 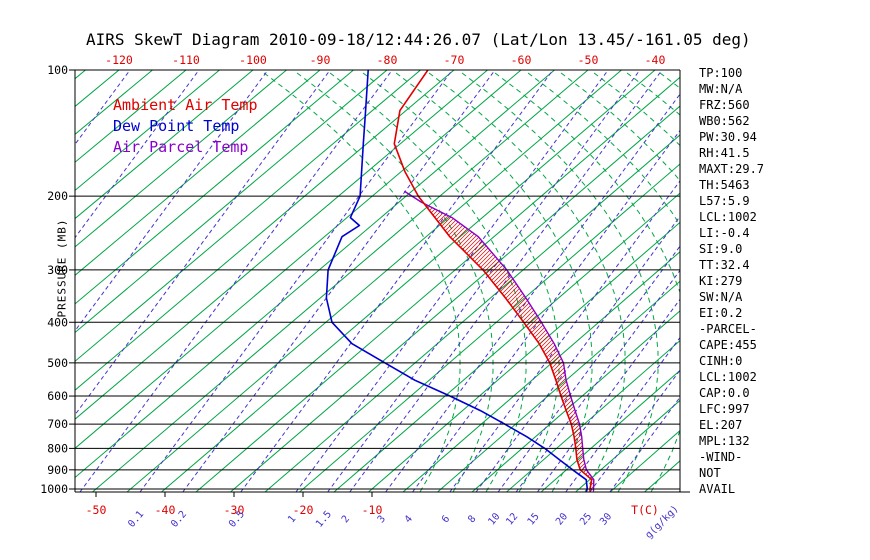 What do you see at coordinates (724, 185) in the screenshot?
I see `stats-line: TH:5463` at bounding box center [724, 185].